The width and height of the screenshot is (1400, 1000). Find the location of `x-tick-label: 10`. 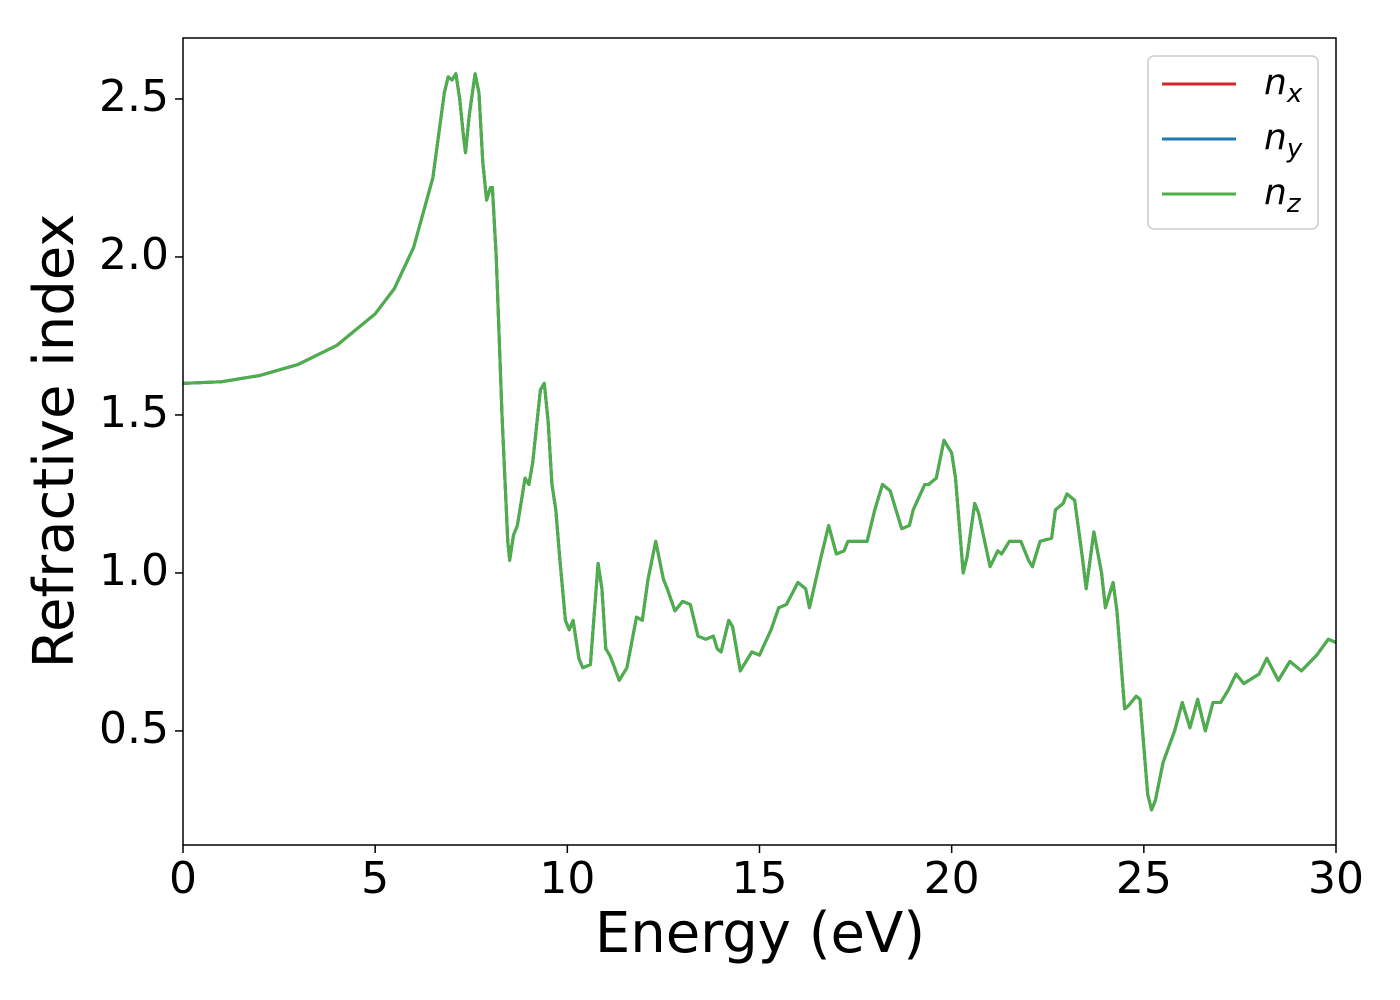

x-tick-label: 10 is located at coordinates (567, 878).